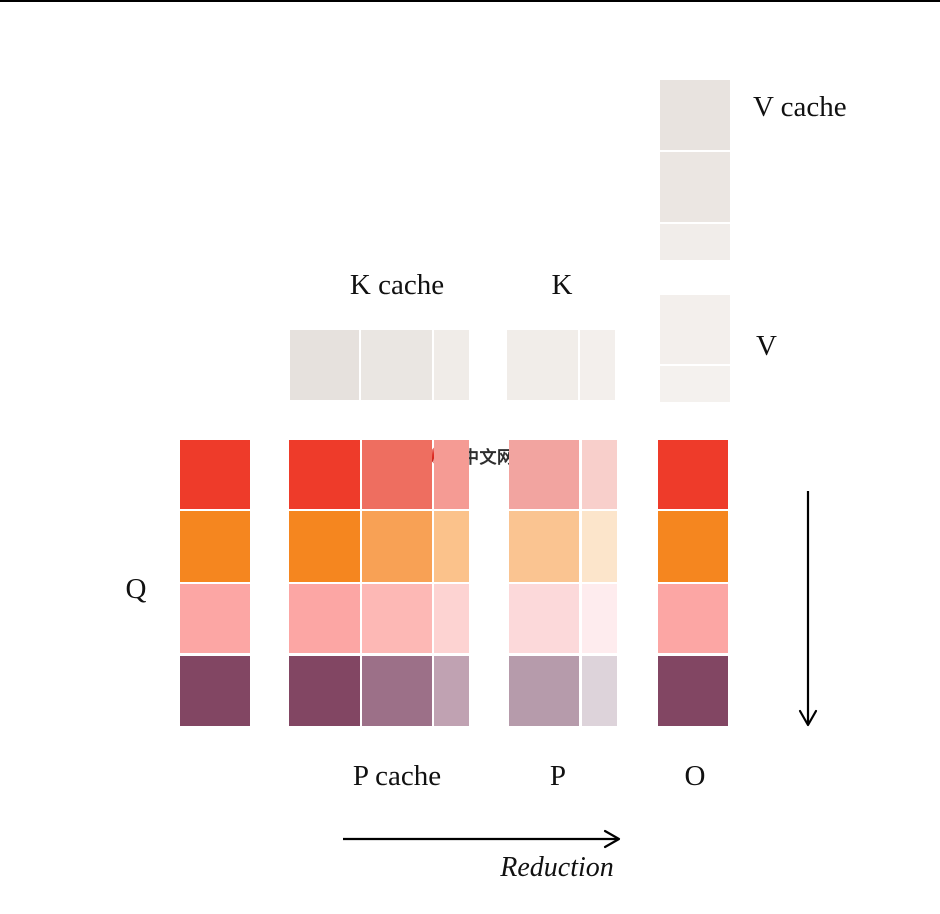  I want to click on k-cache-block-r1-c3, so click(451, 365).